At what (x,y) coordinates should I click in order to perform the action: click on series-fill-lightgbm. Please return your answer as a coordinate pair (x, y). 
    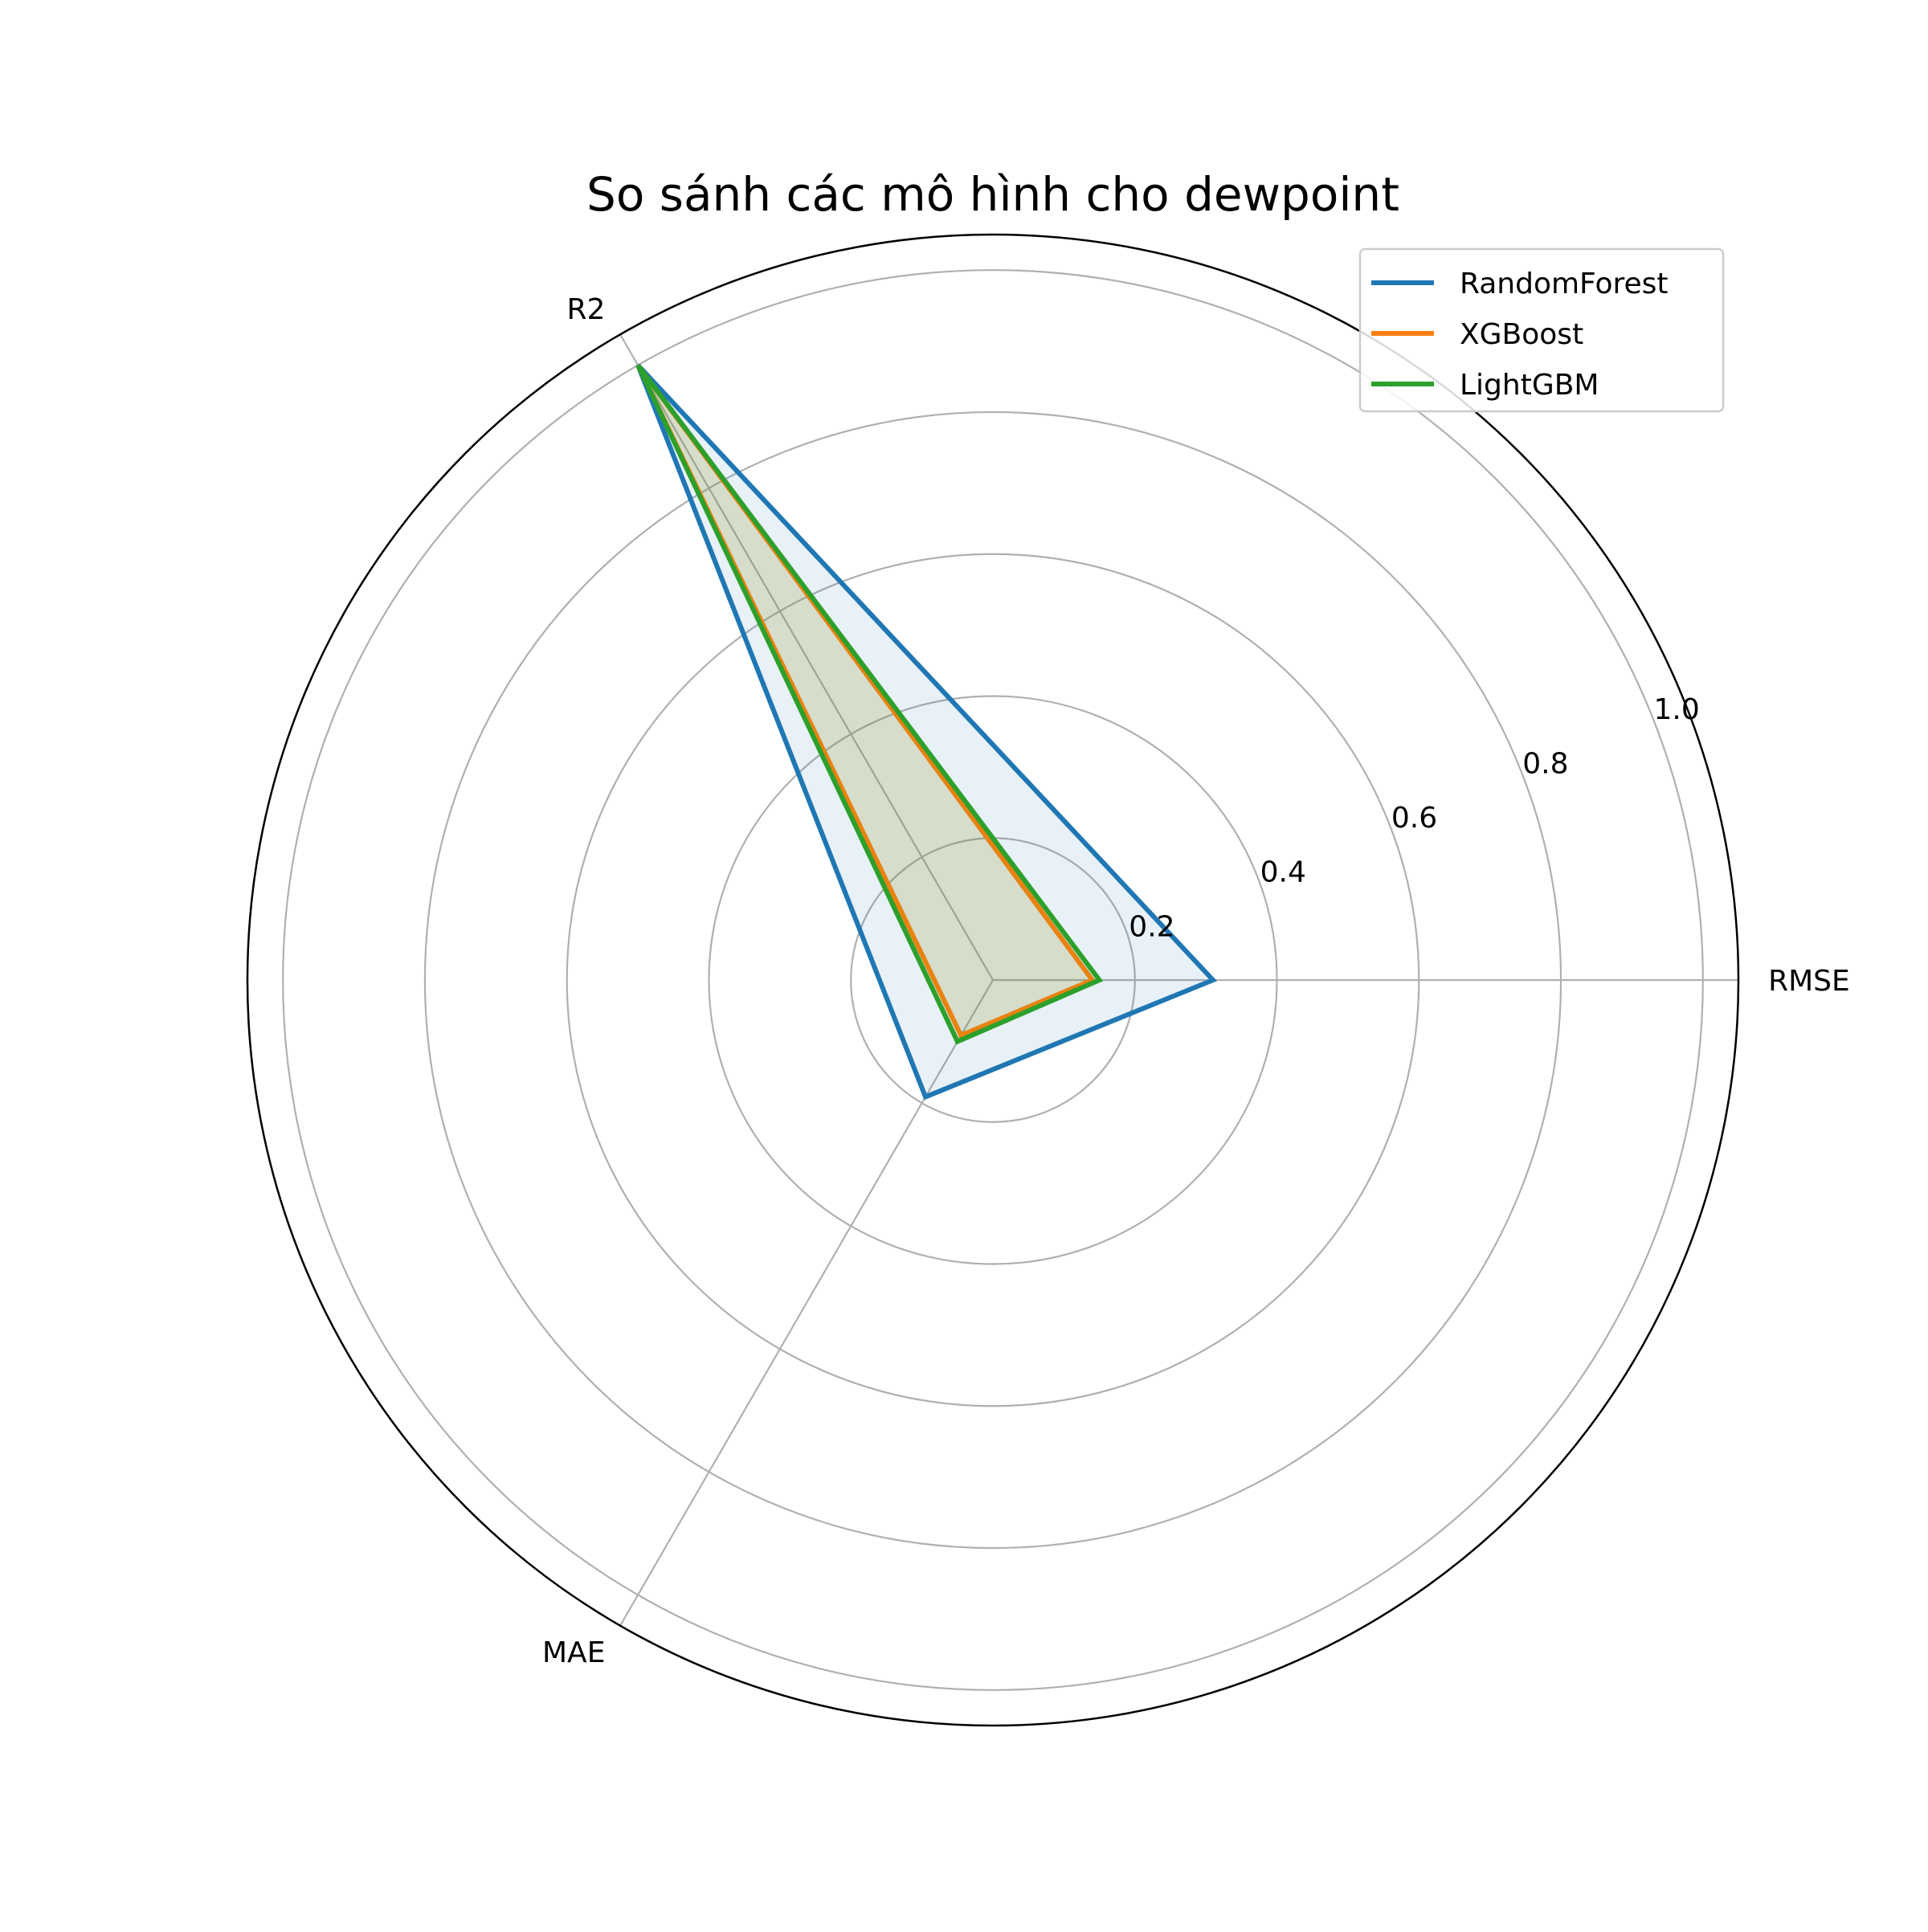
    Looking at the image, I should click on (869, 703).